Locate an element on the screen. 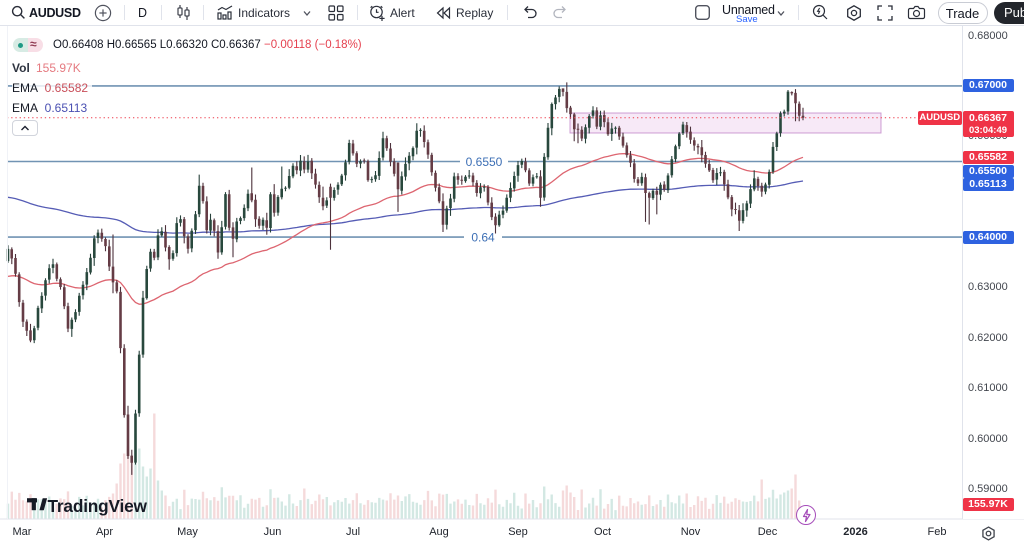  svg-text: TradingView is located at coordinates (98, 506).